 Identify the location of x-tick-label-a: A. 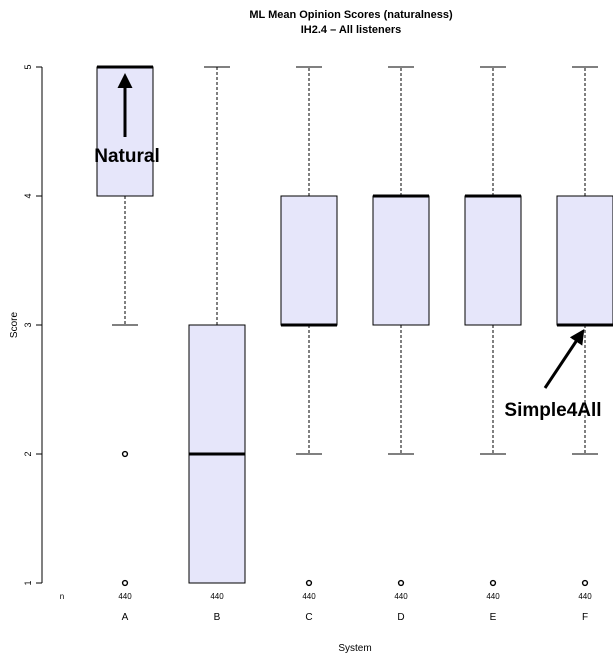
(125, 617).